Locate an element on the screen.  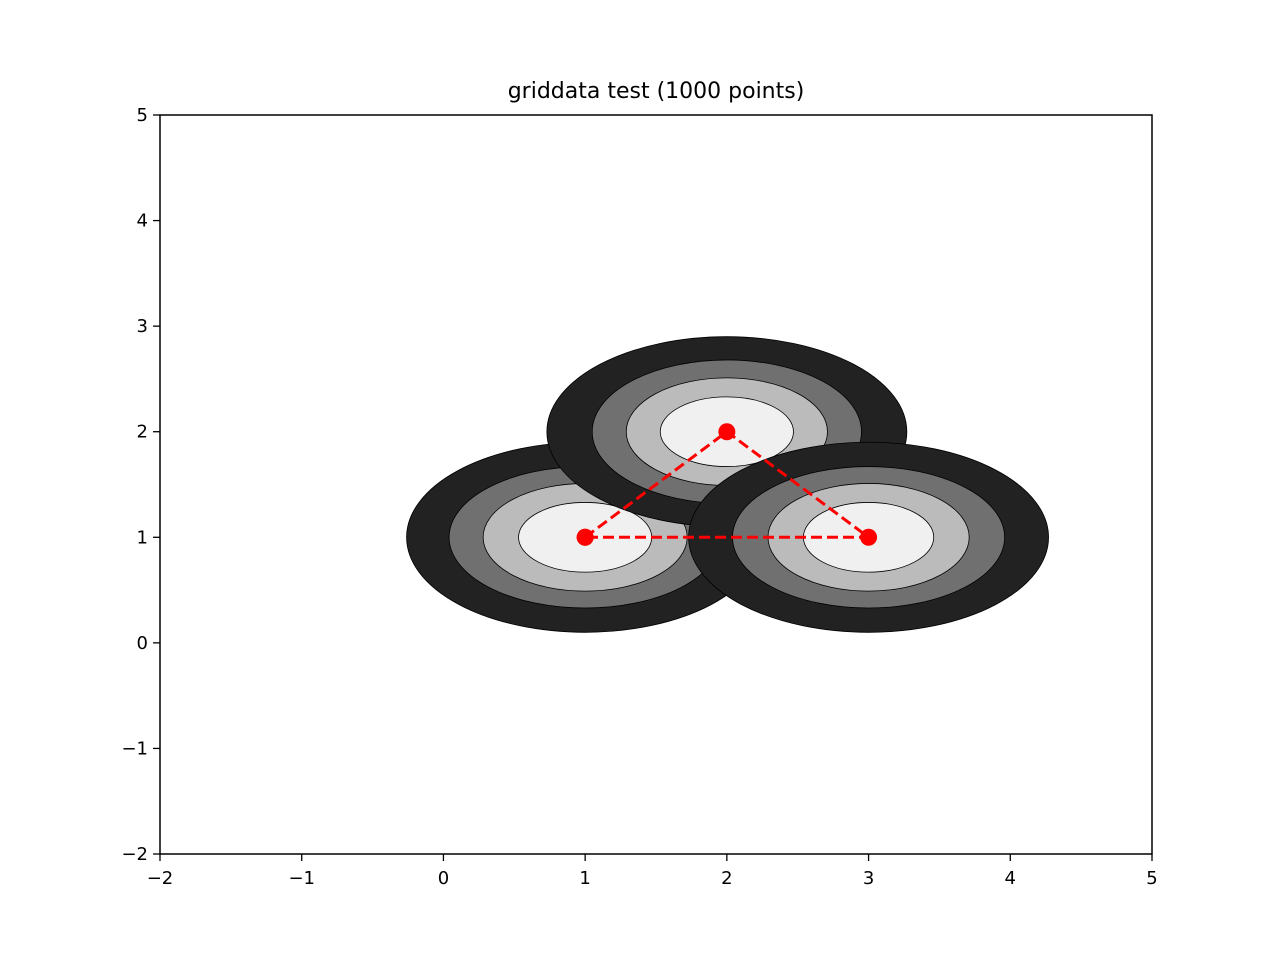
x-tick-label: −1 is located at coordinates (301, 878).